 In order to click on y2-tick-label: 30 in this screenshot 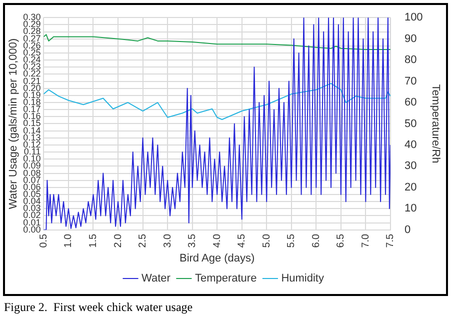, I will do `click(410, 166)`.